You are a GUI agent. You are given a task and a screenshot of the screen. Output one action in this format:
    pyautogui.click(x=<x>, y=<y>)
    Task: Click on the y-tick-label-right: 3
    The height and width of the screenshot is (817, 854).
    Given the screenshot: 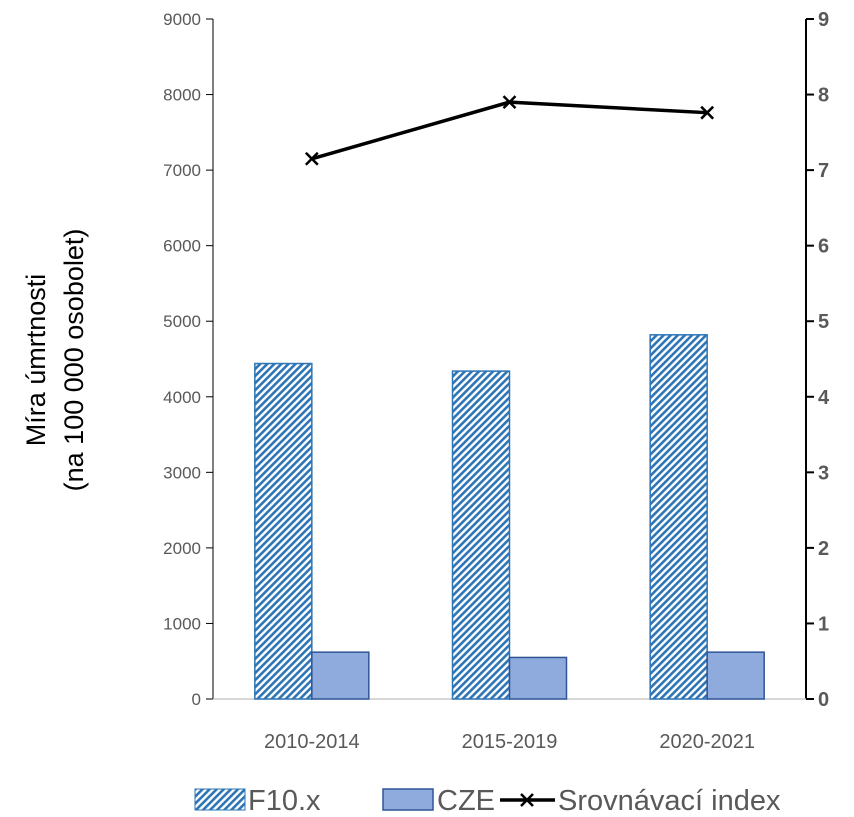 What is the action you would take?
    pyautogui.click(x=823, y=473)
    